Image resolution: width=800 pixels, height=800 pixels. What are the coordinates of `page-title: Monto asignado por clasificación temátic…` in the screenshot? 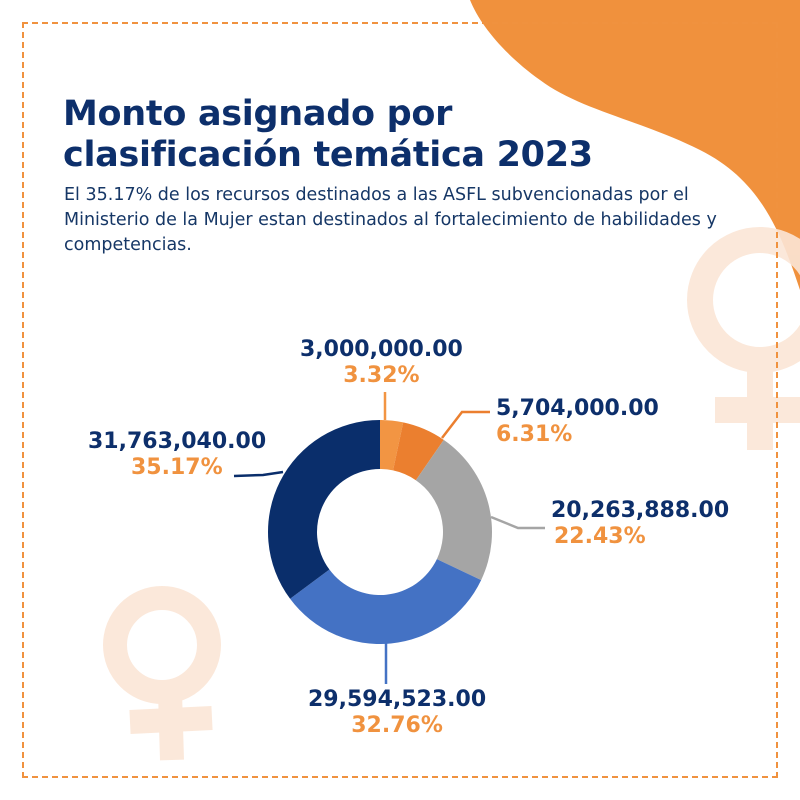 It's located at (328, 135).